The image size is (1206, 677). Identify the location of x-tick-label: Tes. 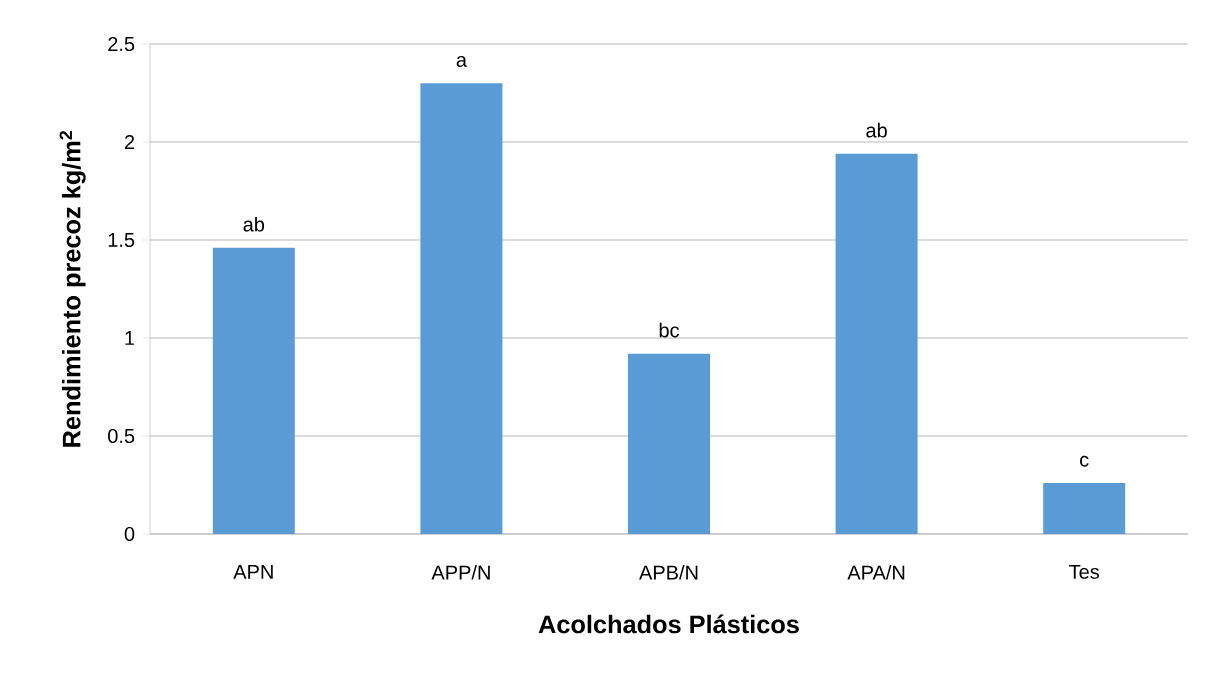
(1084, 571).